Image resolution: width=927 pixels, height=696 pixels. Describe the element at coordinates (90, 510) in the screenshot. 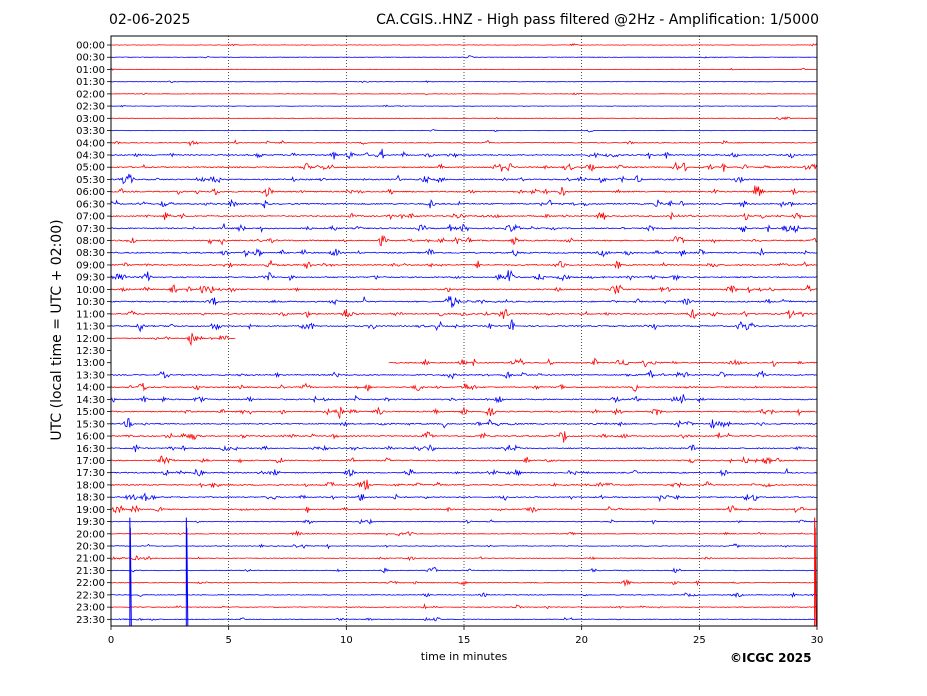

I see `y-tick-label: 19:00` at that location.